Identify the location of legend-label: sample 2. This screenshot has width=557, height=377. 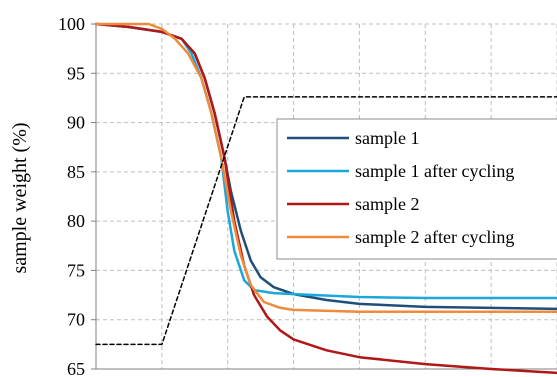
(387, 204).